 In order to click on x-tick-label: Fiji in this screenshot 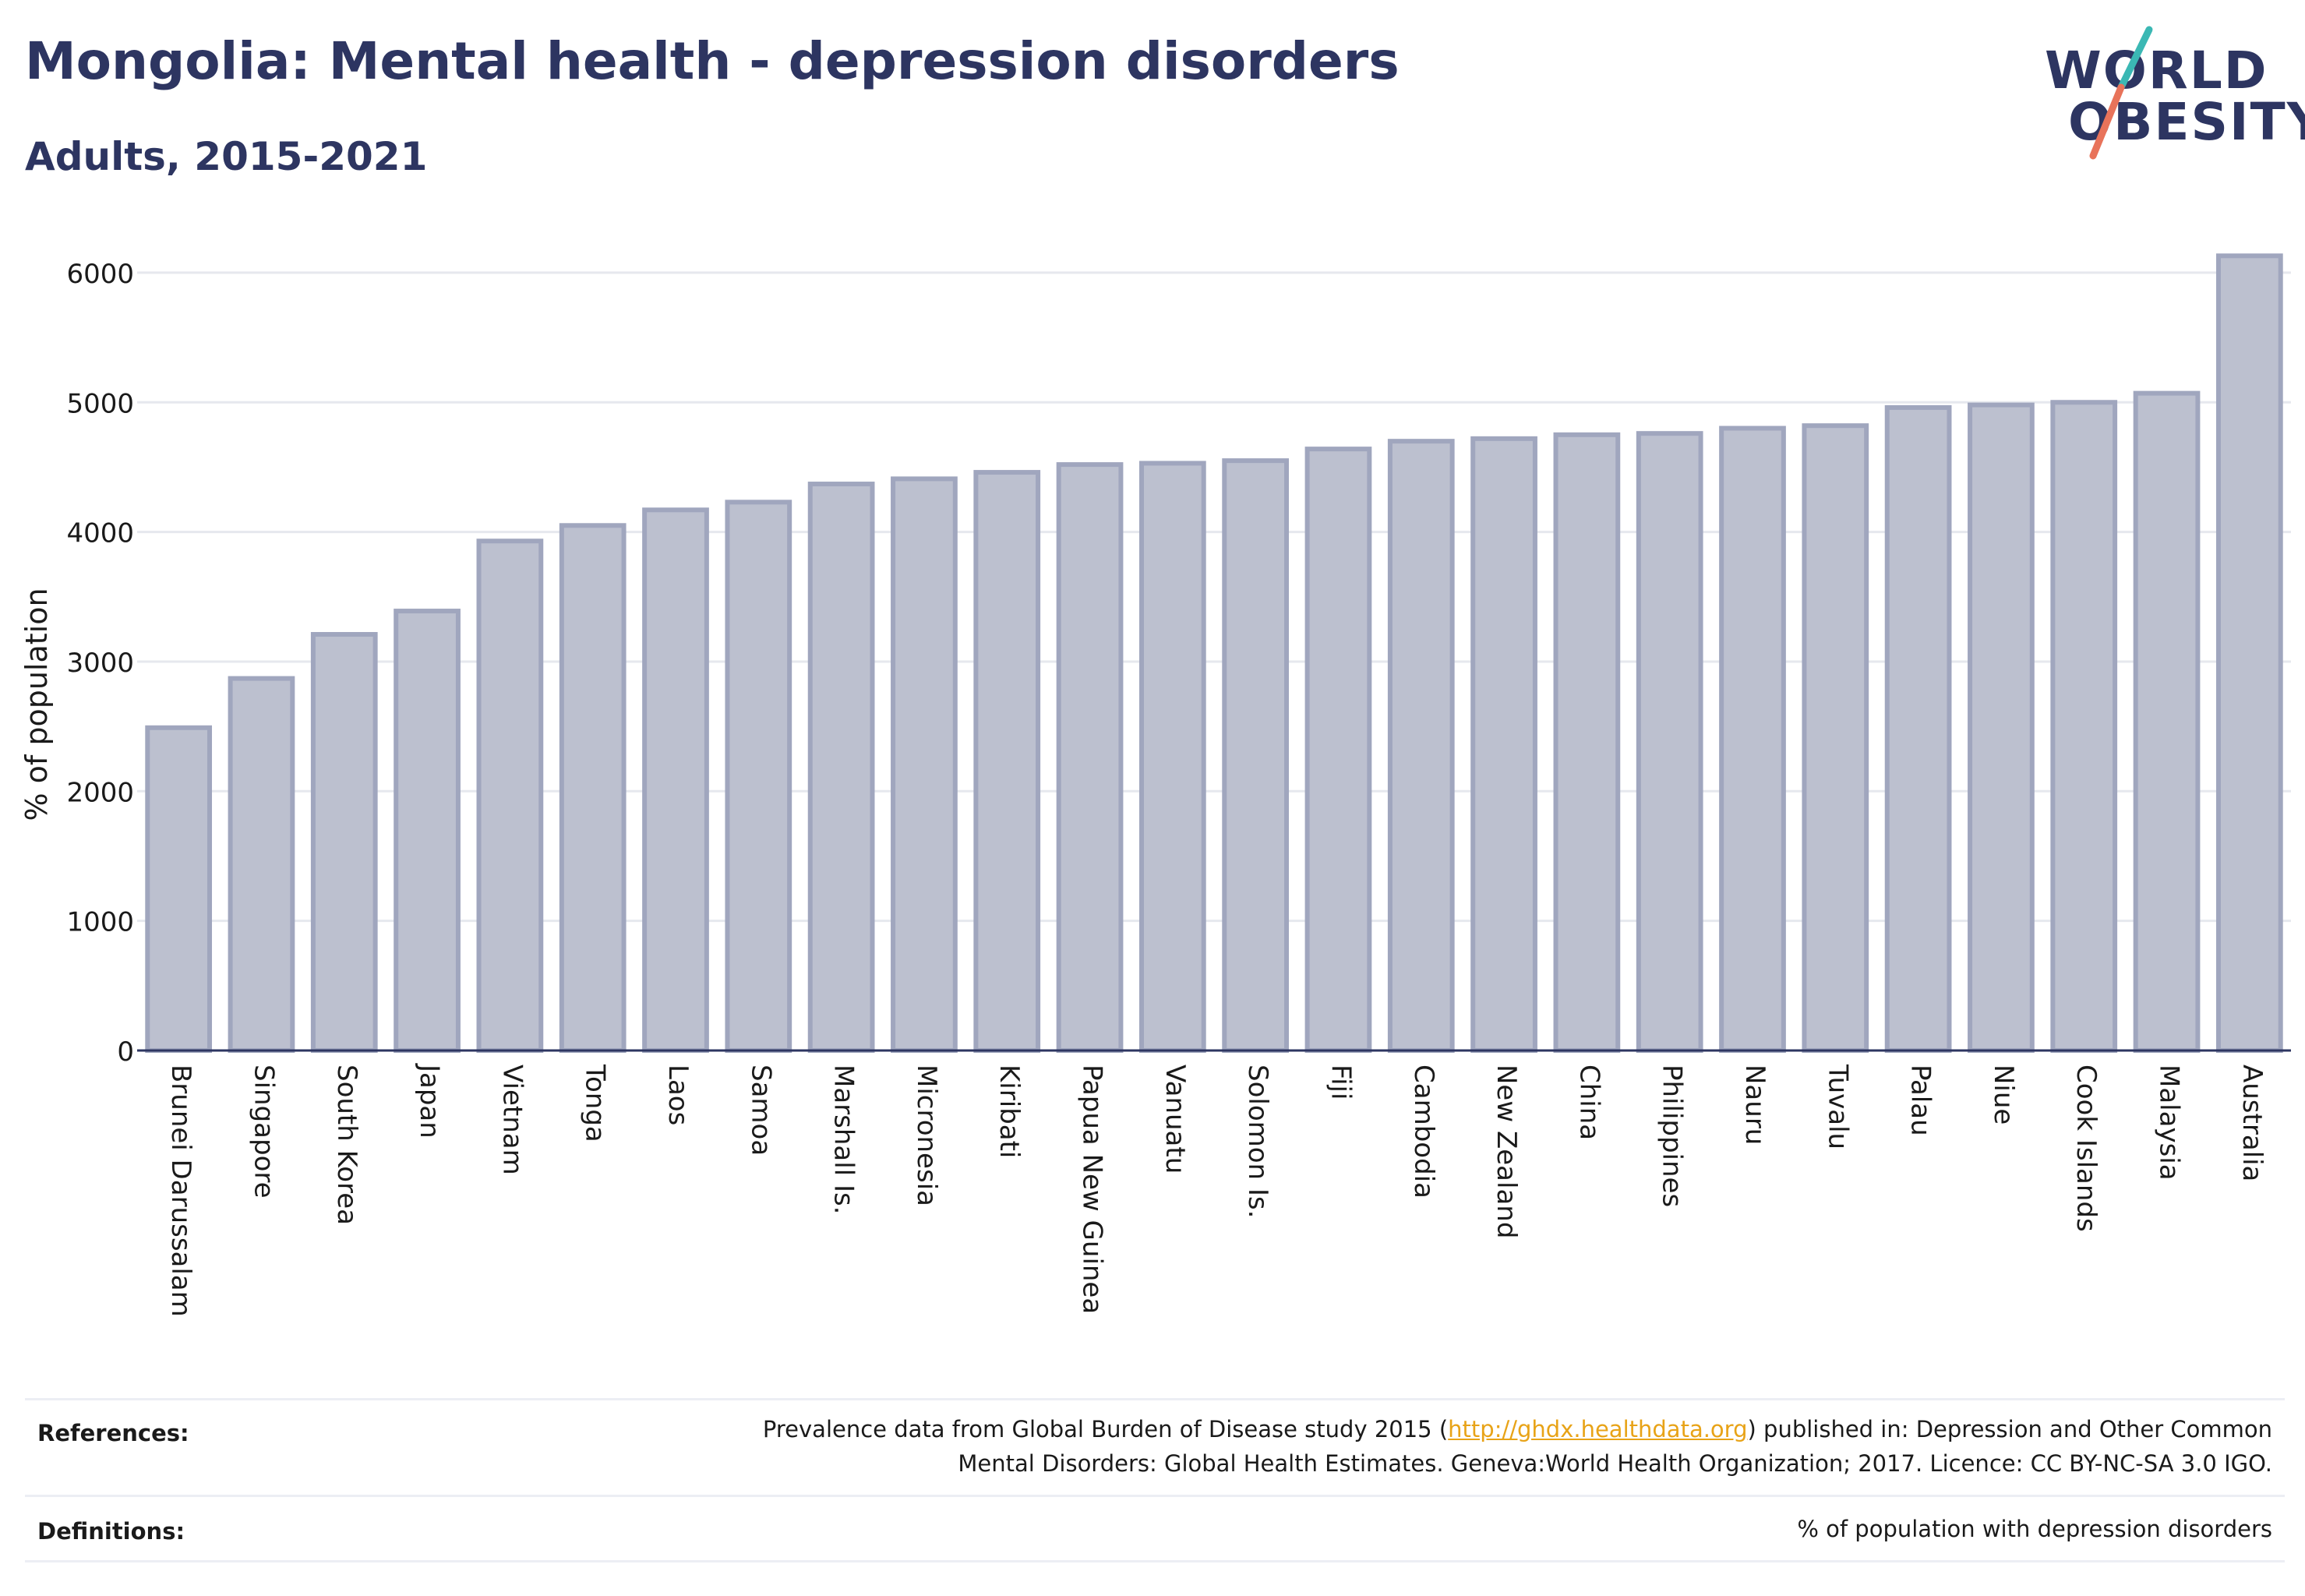, I will do `click(1340, 1082)`.